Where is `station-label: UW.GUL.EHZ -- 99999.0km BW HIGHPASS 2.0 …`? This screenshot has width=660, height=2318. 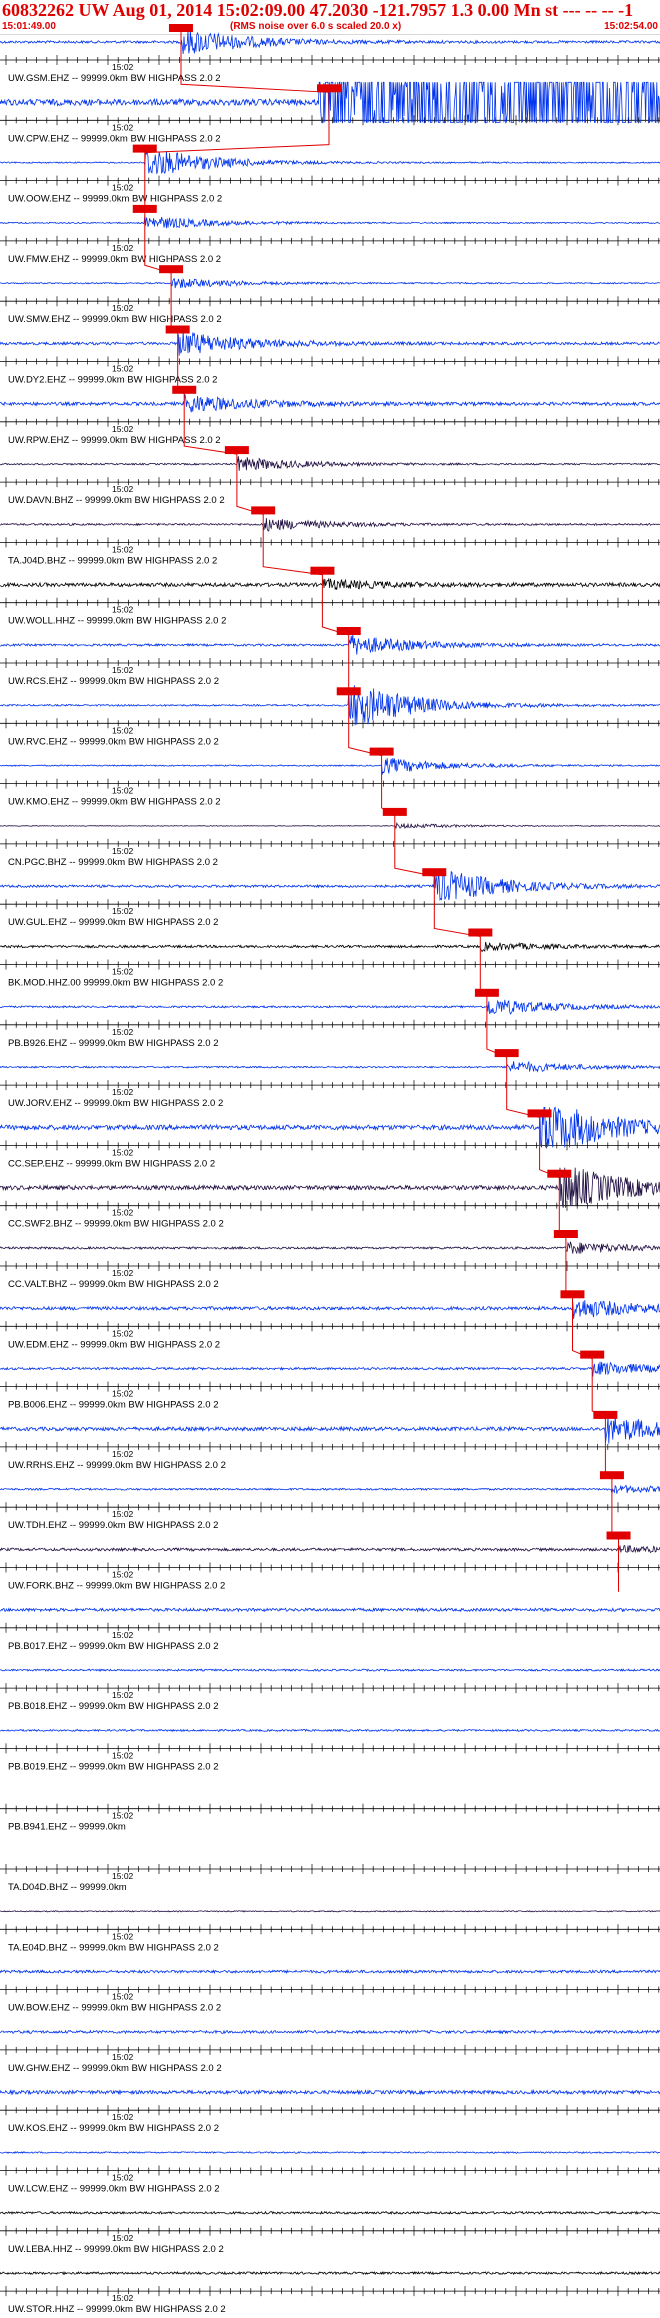
station-label: UW.GUL.EHZ -- 99999.0km BW HIGHPASS 2.0 … is located at coordinates (113, 922).